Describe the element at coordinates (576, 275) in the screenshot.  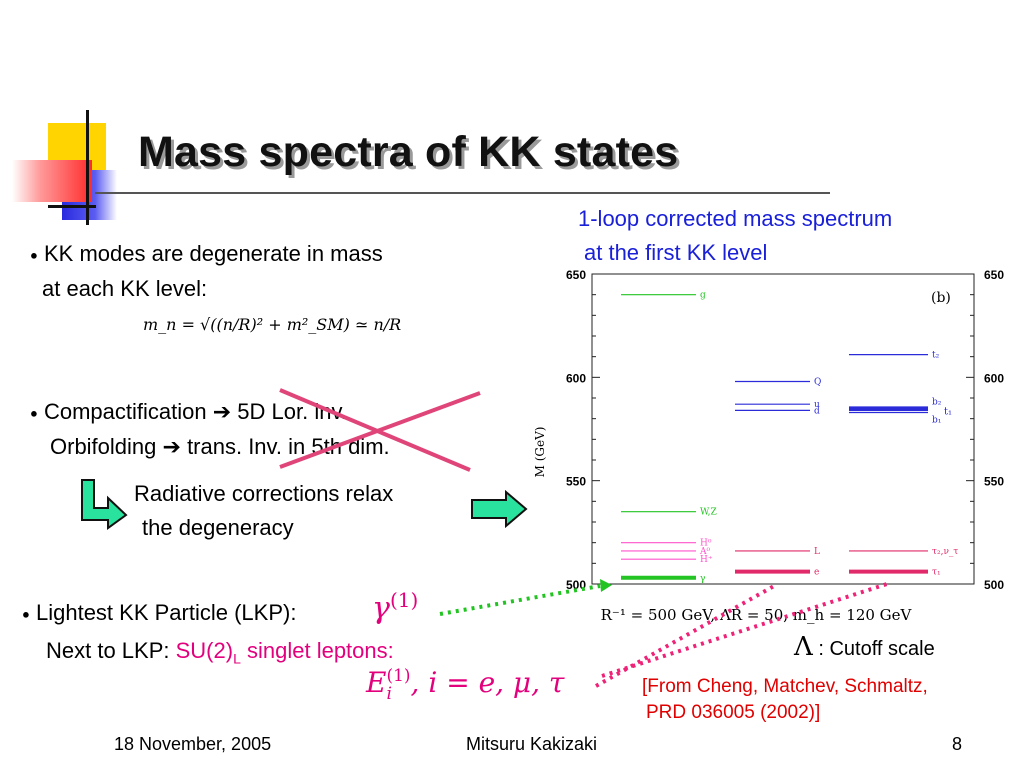
I see `y-tick-label-left: 650` at that location.